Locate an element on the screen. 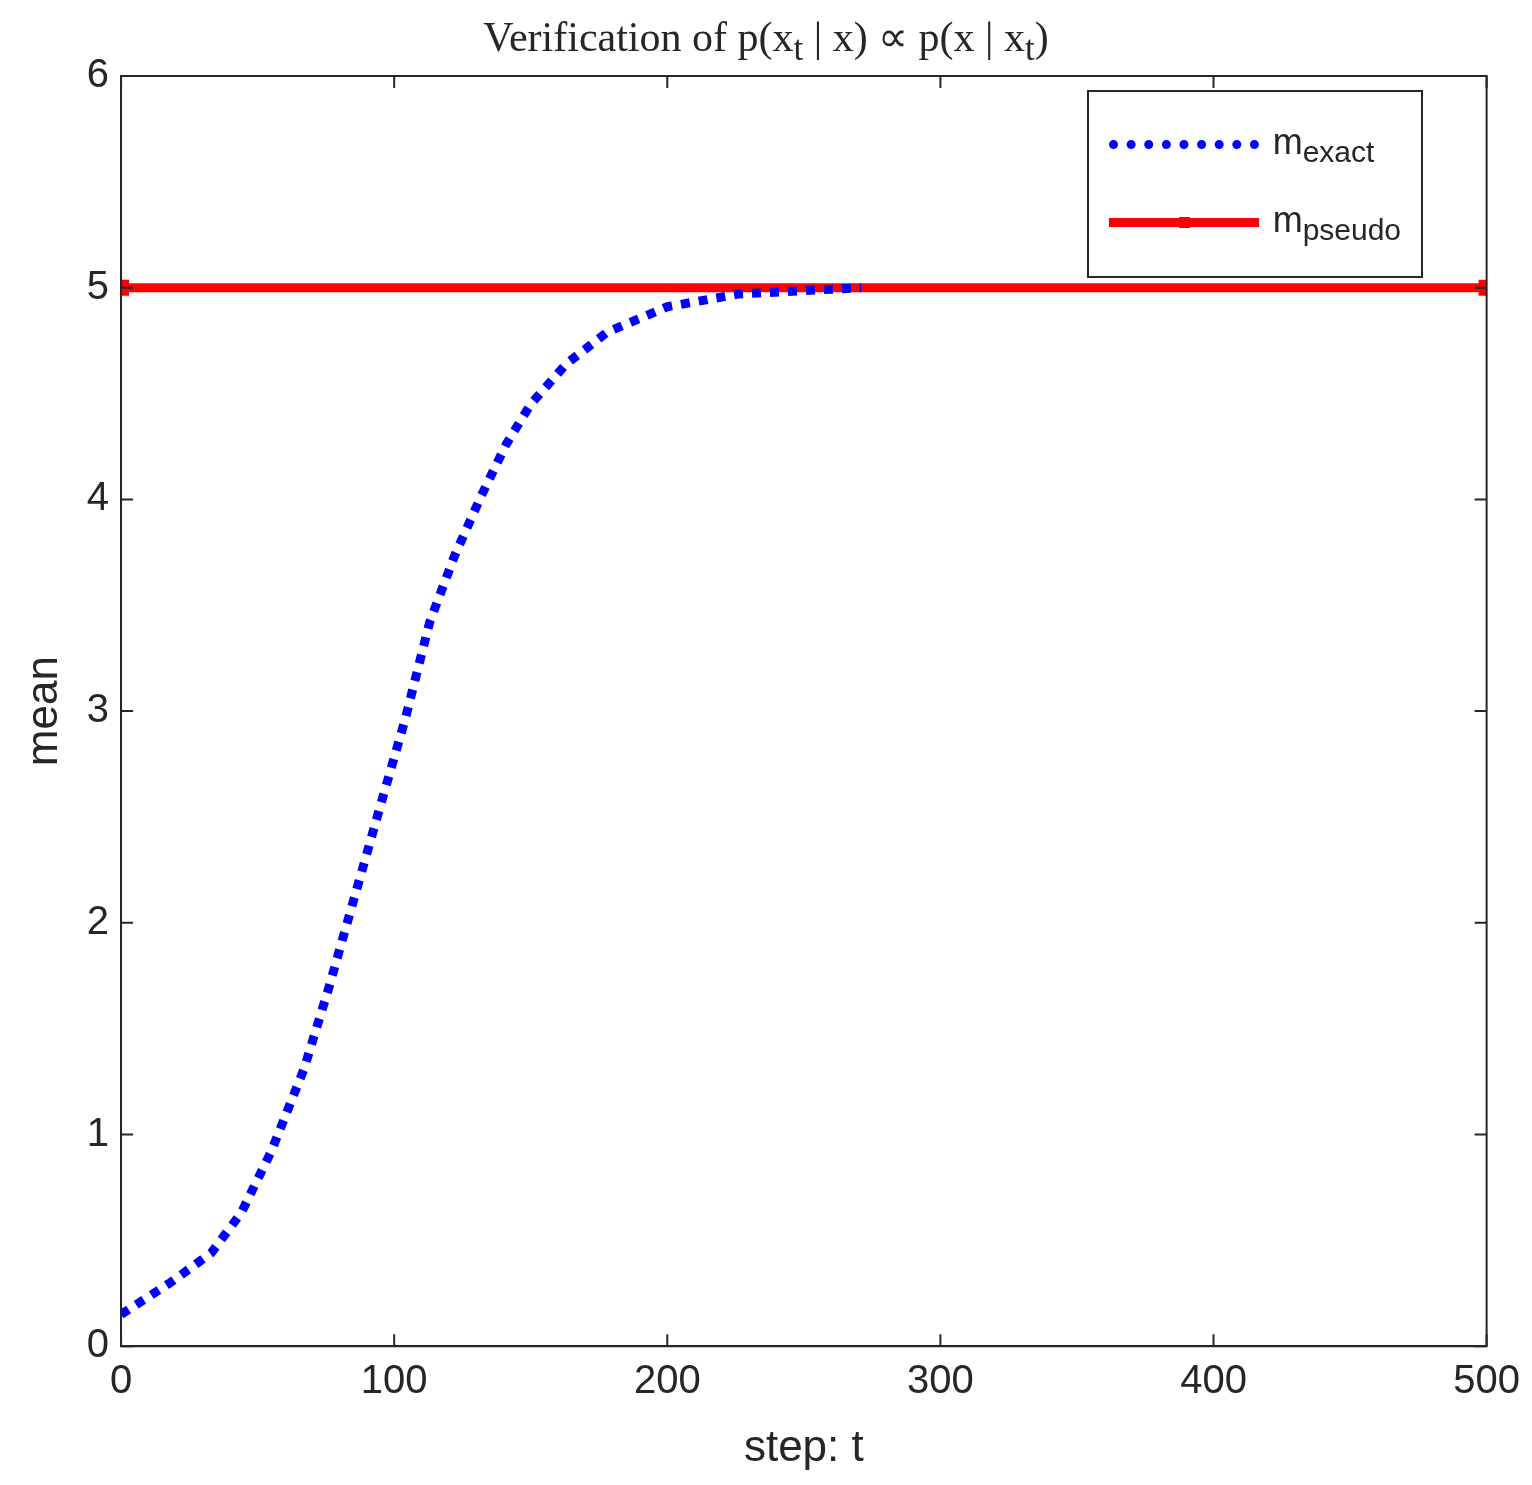 The width and height of the screenshot is (1532, 1485). legend-label: m$_{pseudo}$ is located at coordinates (1337, 223).